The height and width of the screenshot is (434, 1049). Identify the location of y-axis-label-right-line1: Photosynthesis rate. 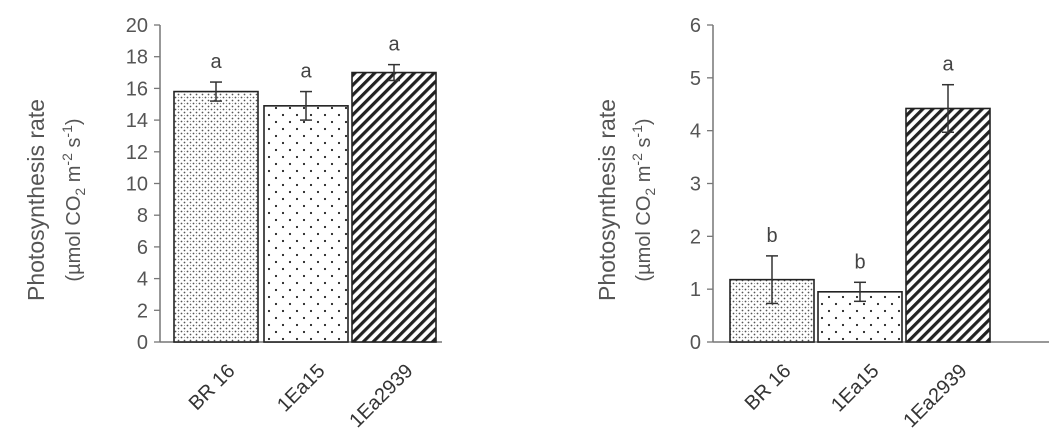
(607, 200).